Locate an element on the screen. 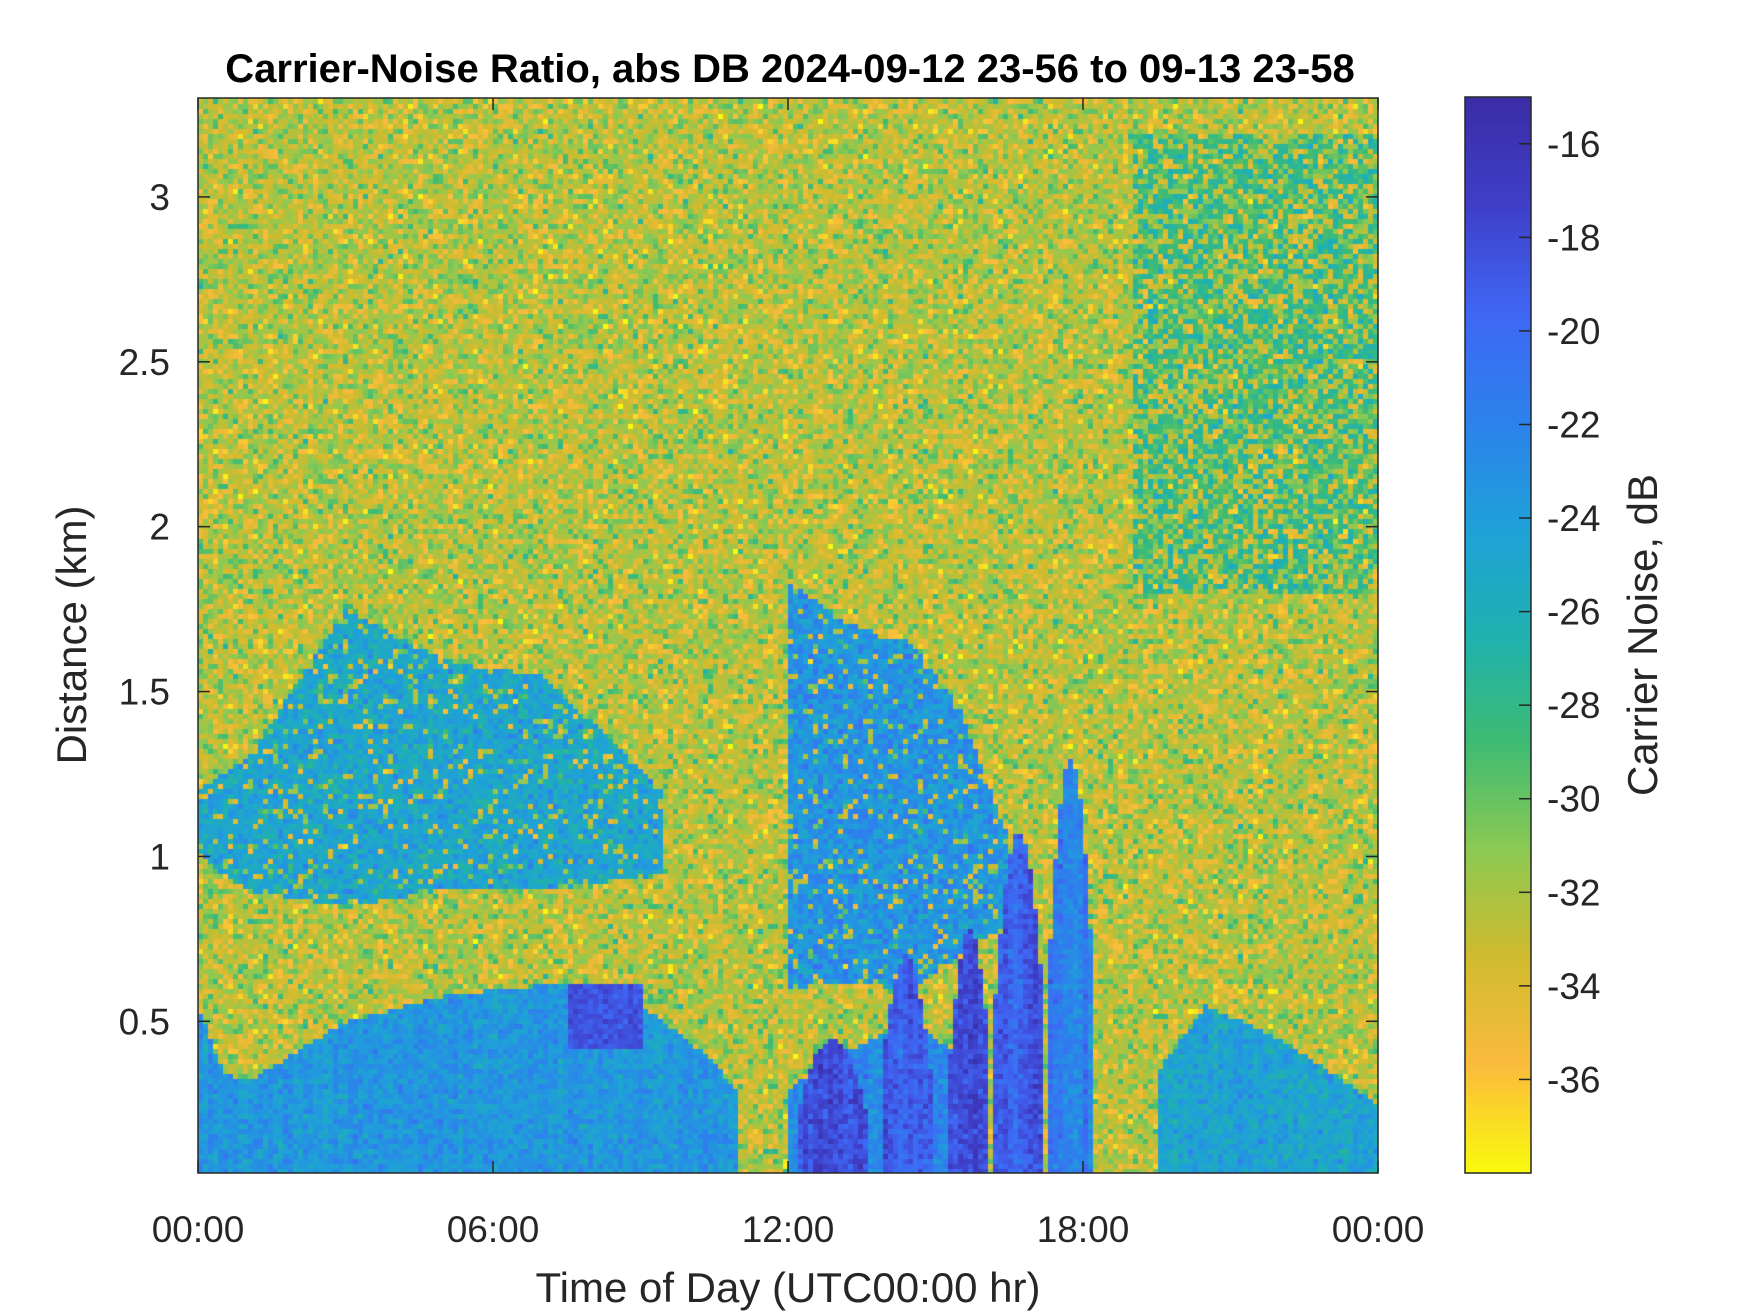 The image size is (1750, 1313). x-tick-label: 06:00 is located at coordinates (493, 1229).